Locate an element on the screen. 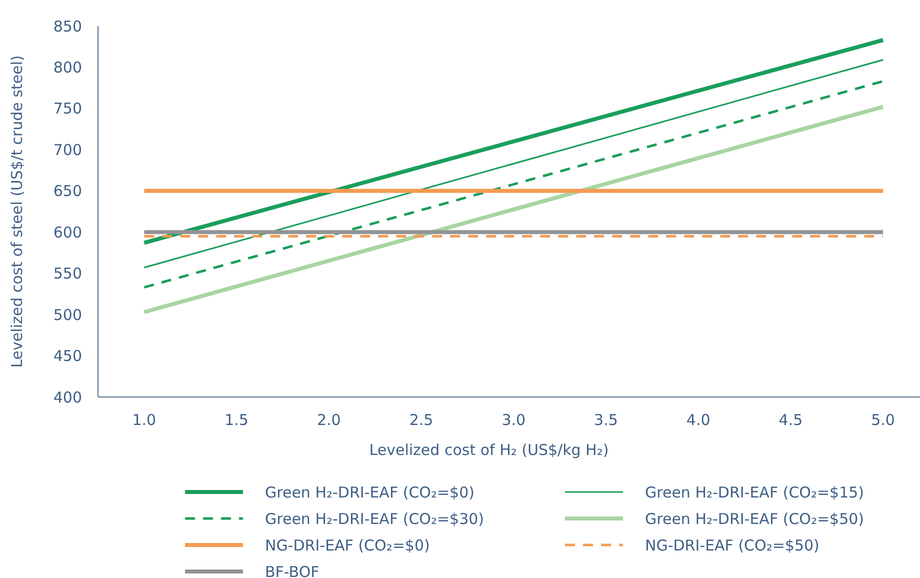 Image resolution: width=920 pixels, height=578 pixels. y-tick-label: 850 is located at coordinates (67, 26).